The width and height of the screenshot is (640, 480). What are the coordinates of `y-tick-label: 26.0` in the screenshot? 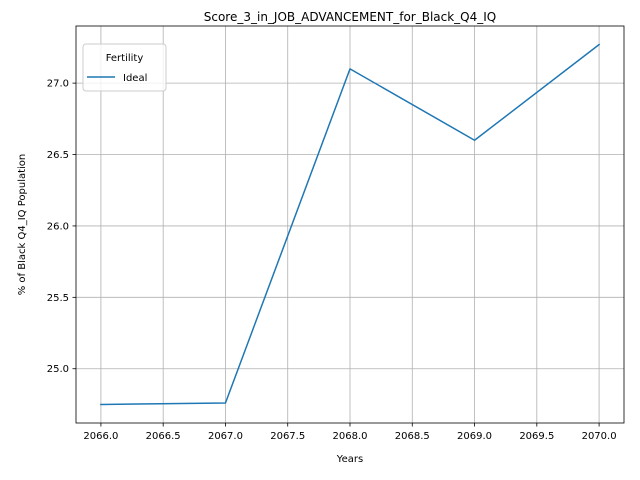 It's located at (58, 226).